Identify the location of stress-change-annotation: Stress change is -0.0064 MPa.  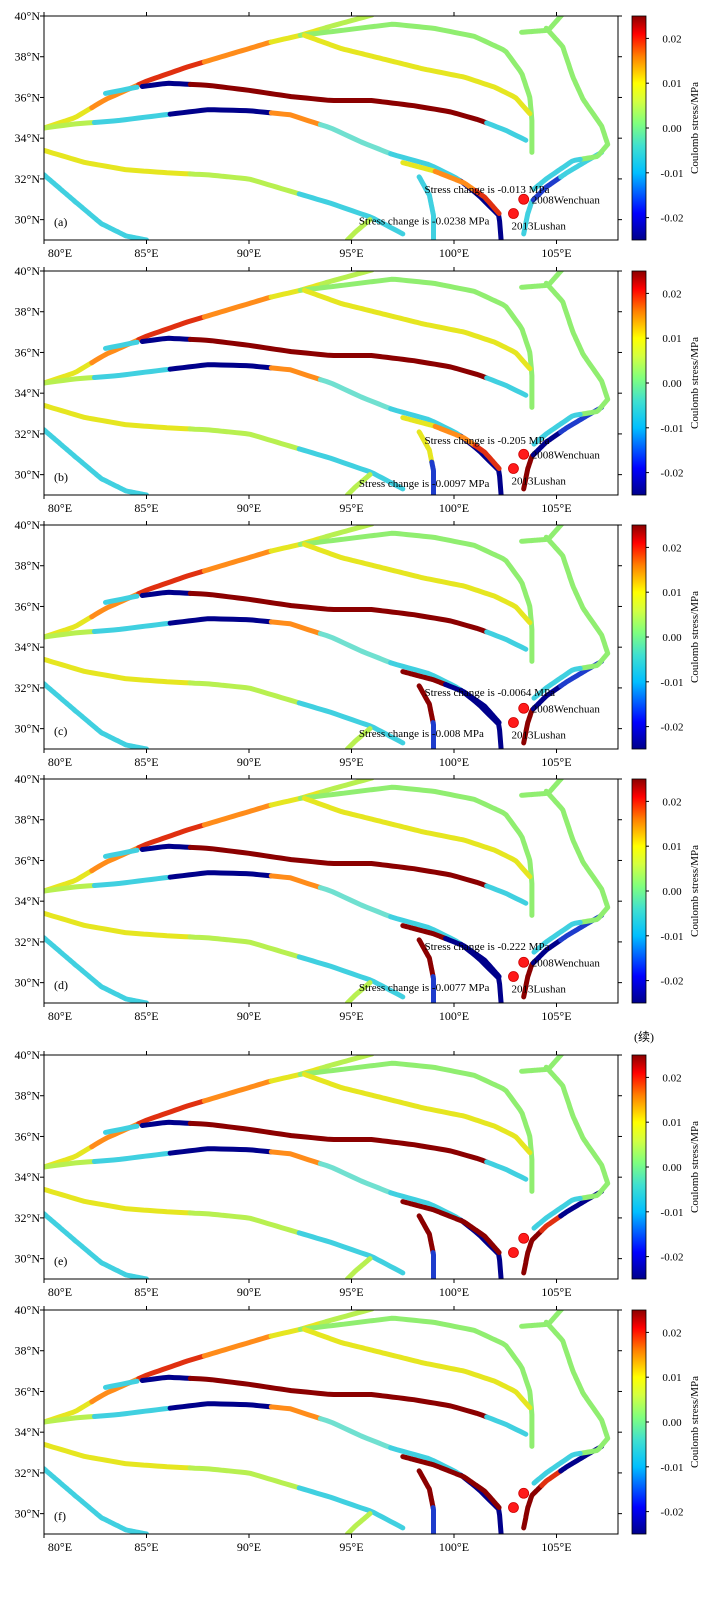
(490, 693).